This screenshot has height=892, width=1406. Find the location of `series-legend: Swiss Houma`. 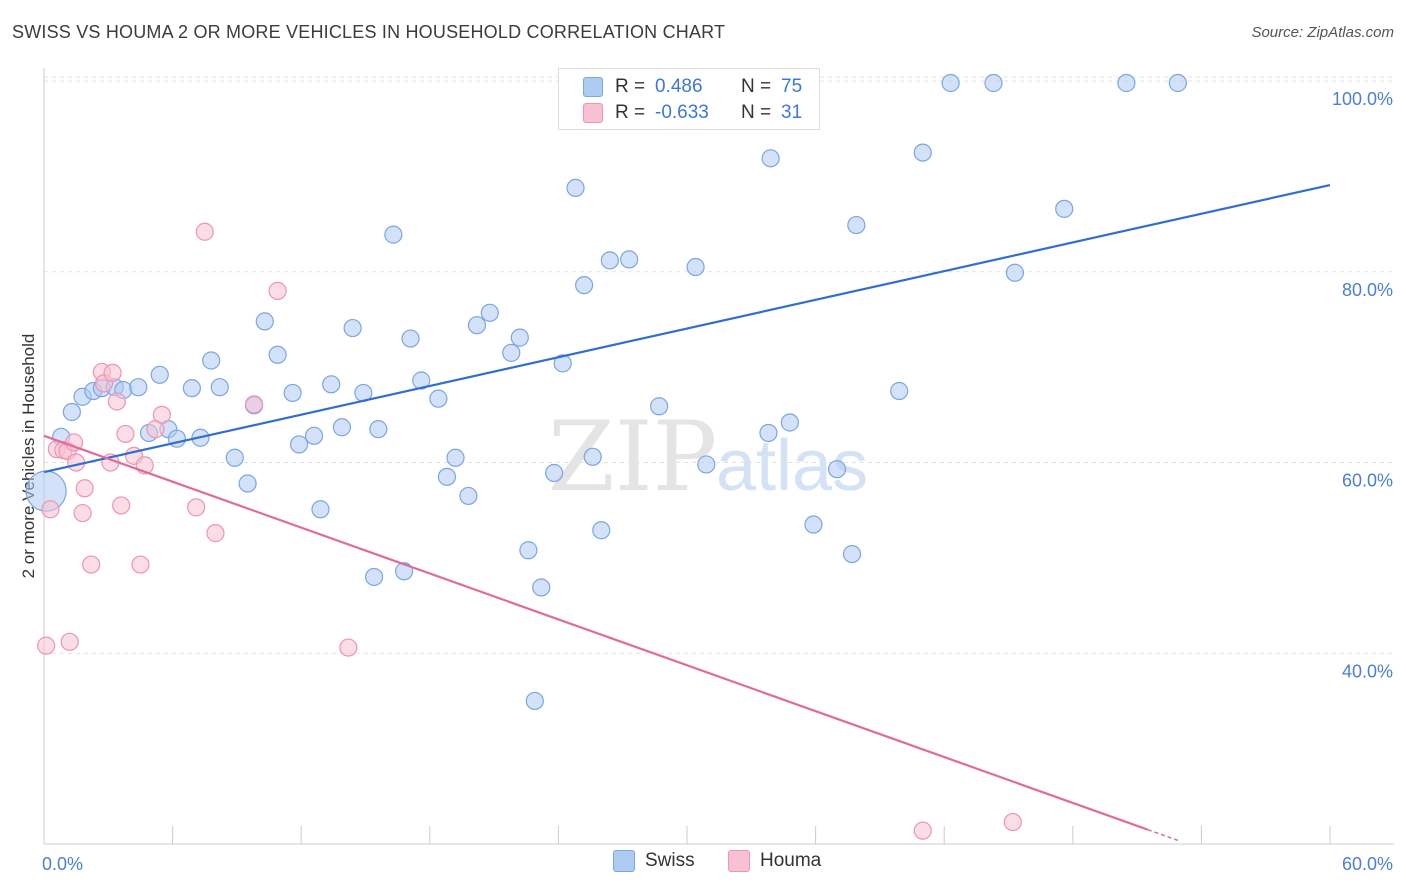

series-legend: Swiss Houma is located at coordinates (703, 864).